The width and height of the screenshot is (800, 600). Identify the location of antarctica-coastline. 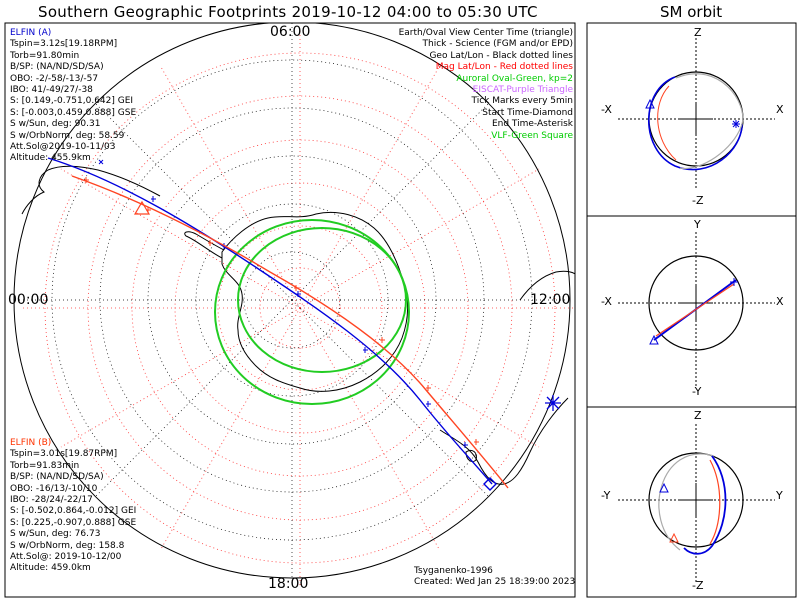
(315, 301).